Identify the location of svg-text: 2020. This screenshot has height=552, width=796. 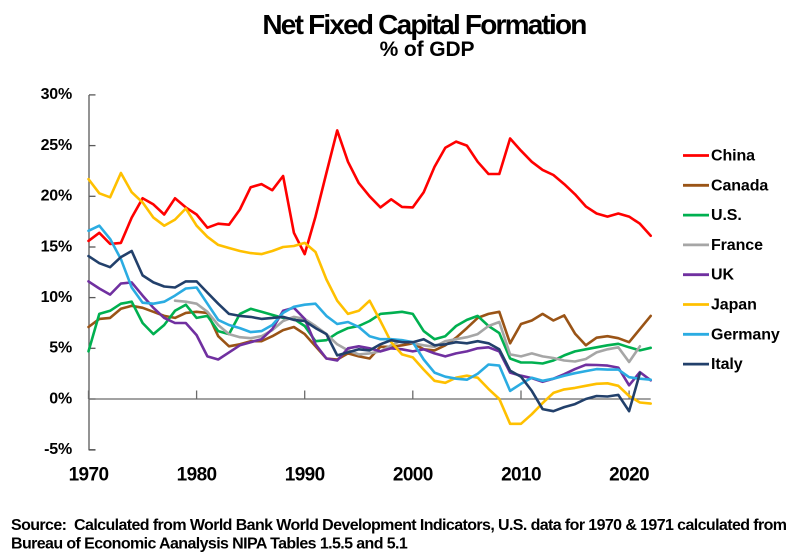
(629, 475).